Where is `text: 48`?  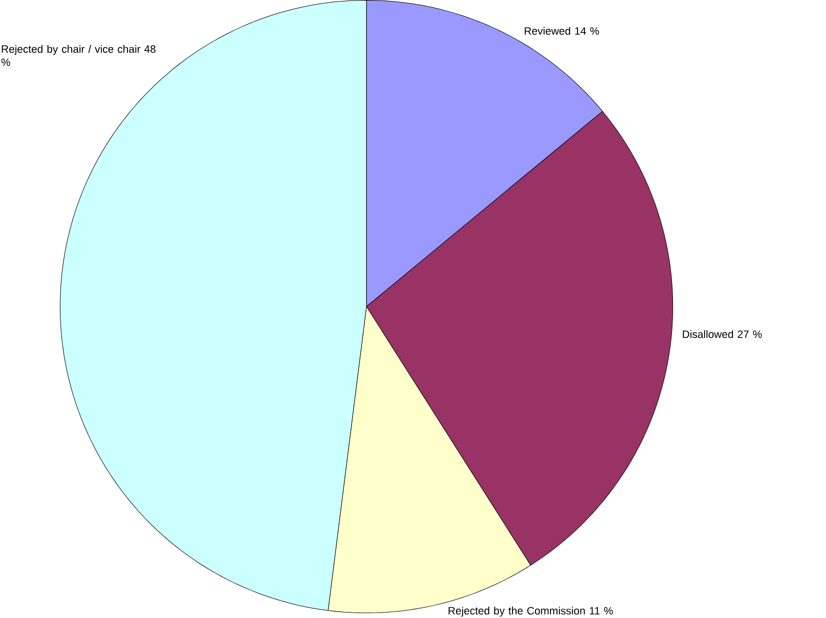 text: 48 is located at coordinates (150, 49).